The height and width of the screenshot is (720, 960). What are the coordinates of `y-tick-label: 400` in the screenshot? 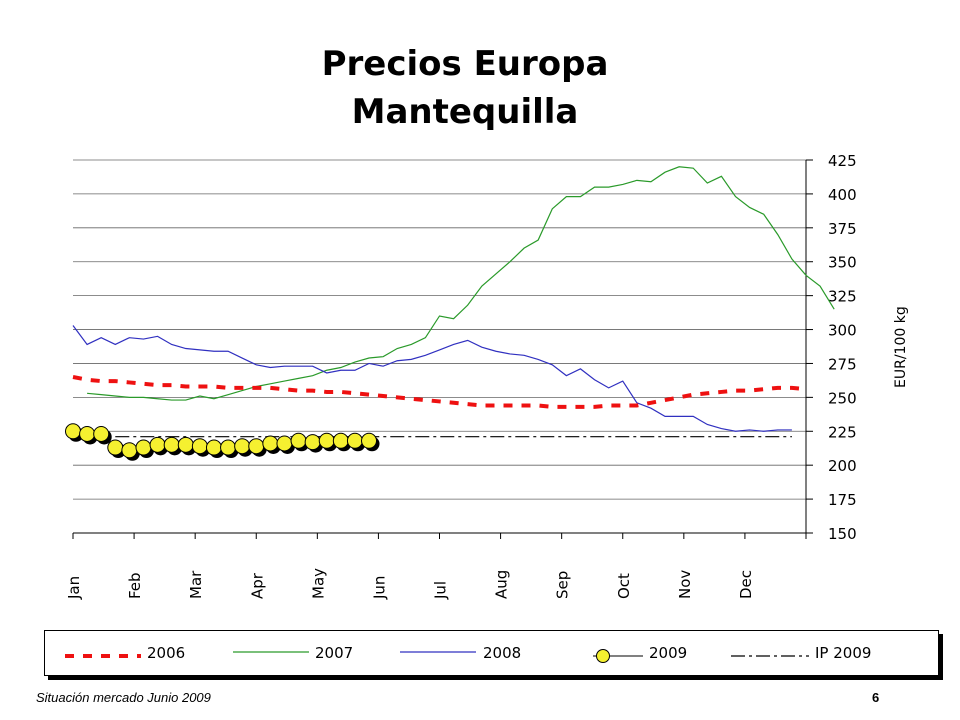 It's located at (842, 195).